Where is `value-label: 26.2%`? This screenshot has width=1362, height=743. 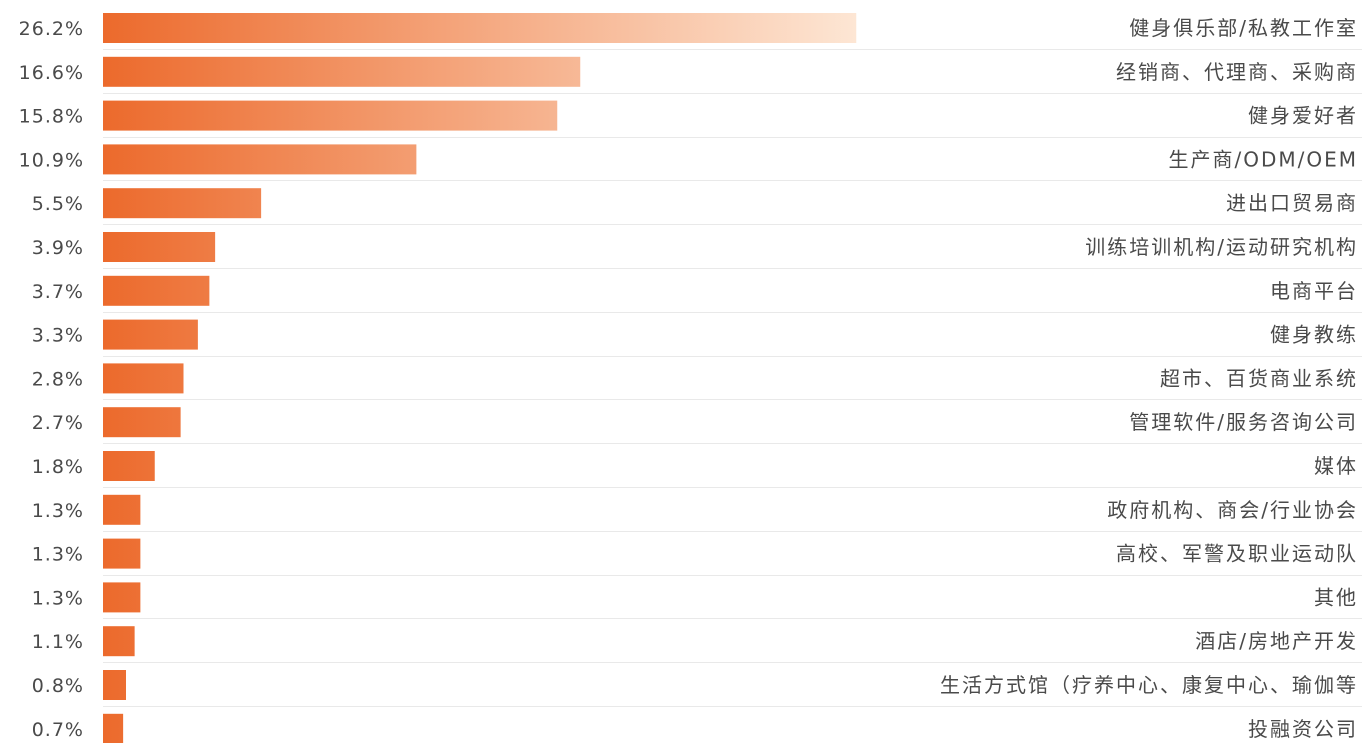
value-label: 26.2% is located at coordinates (51, 29).